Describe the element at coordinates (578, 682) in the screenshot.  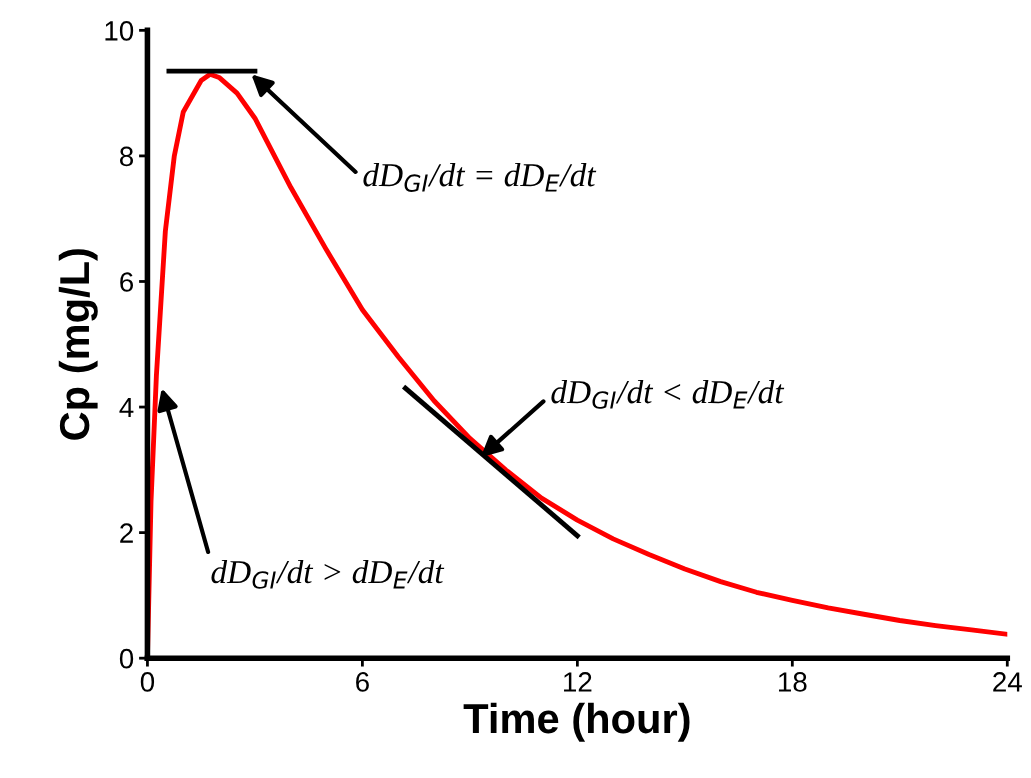
I see `x-tick-label: 12` at that location.